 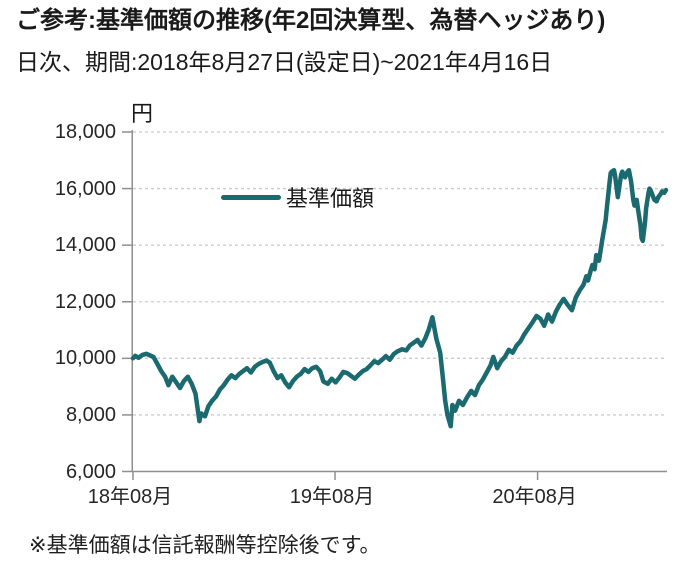 What do you see at coordinates (142, 113) in the screenshot?
I see `y-axis-unit-label: 円` at bounding box center [142, 113].